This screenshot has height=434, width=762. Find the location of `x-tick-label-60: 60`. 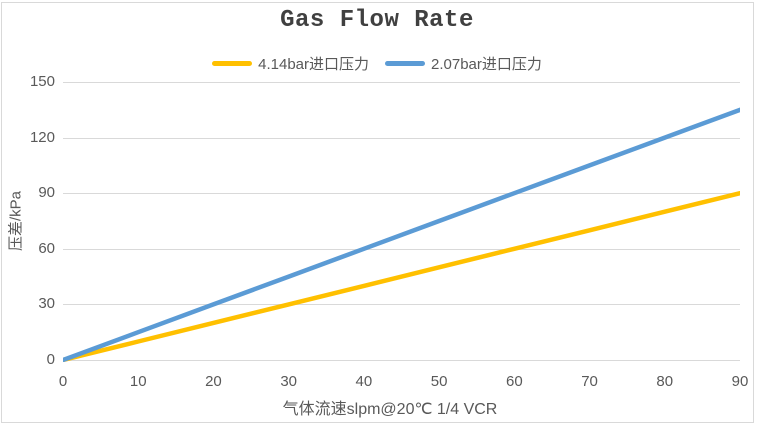

x-tick-label-60: 60 is located at coordinates (514, 381).